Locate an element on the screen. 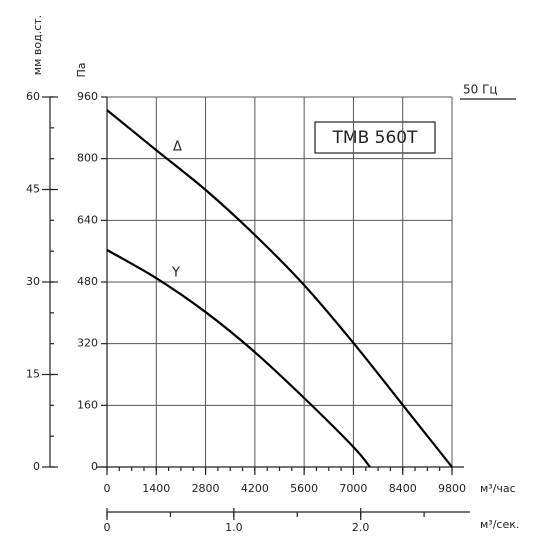 The width and height of the screenshot is (550, 550). x-tick-label: 8400 is located at coordinates (403, 488).